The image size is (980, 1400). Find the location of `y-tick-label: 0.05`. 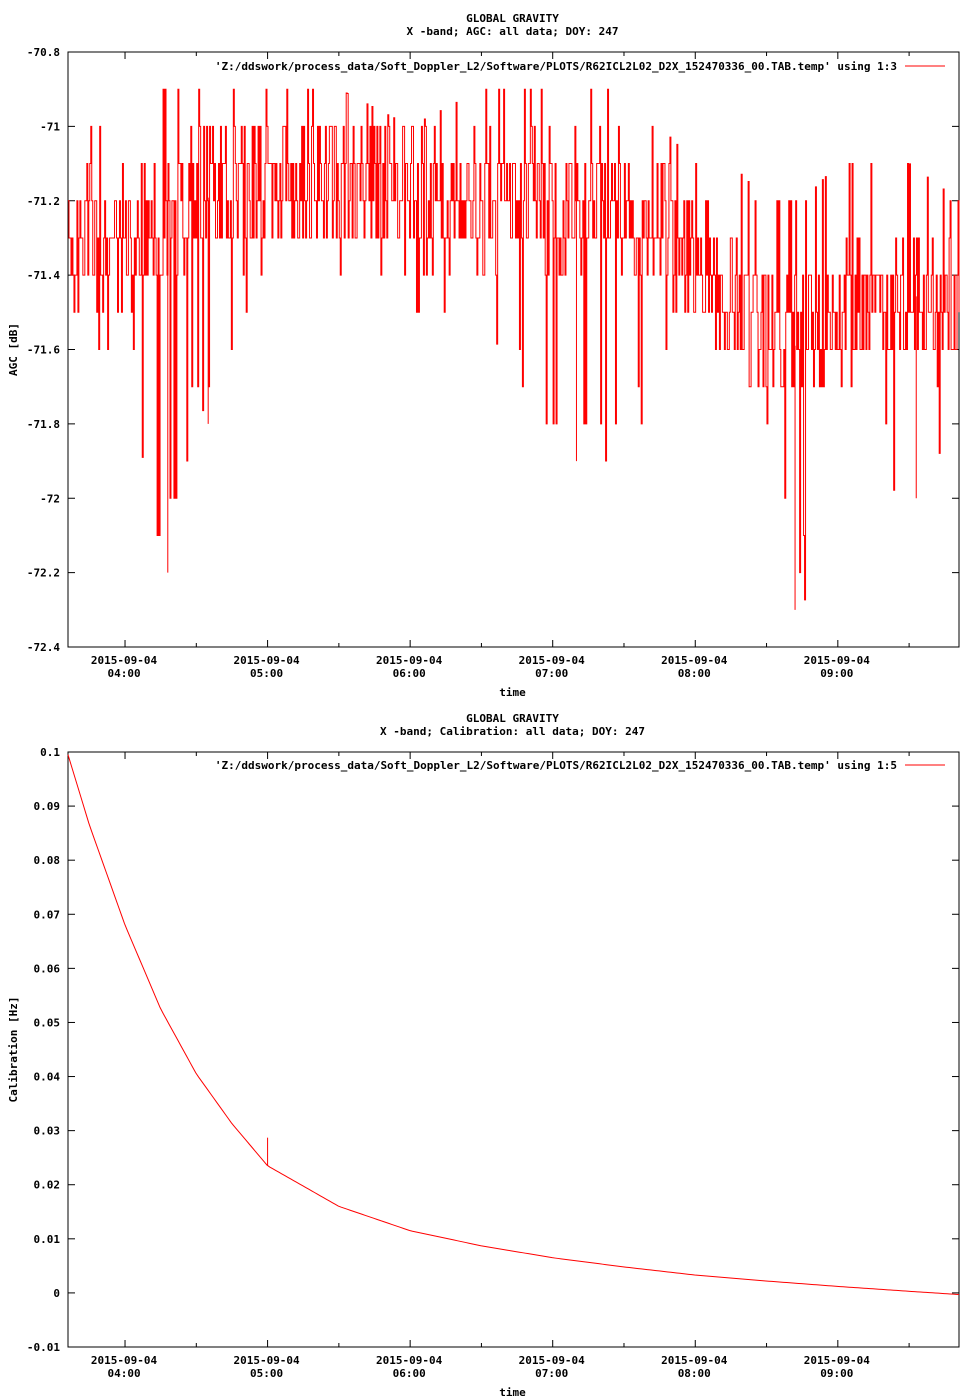

y-tick-label: 0.05 is located at coordinates (47, 1022).